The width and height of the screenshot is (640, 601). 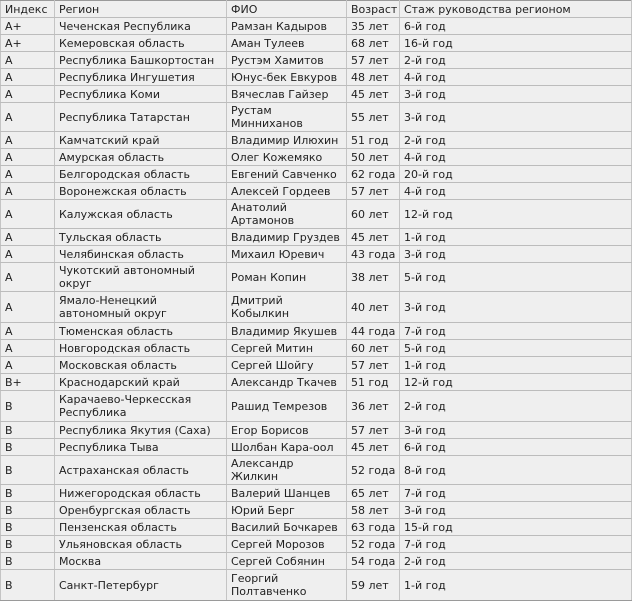 I want to click on cell-region: Республика Тыва, so click(x=140, y=447).